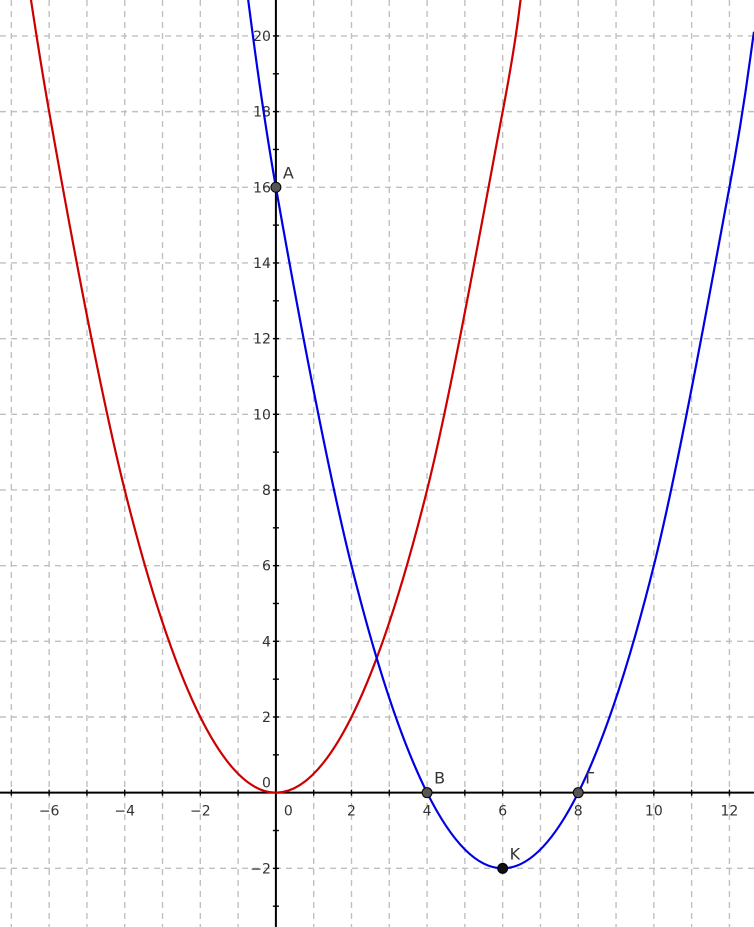 Image resolution: width=754 pixels, height=927 pixels. I want to click on x-tick-label: 12, so click(730, 812).